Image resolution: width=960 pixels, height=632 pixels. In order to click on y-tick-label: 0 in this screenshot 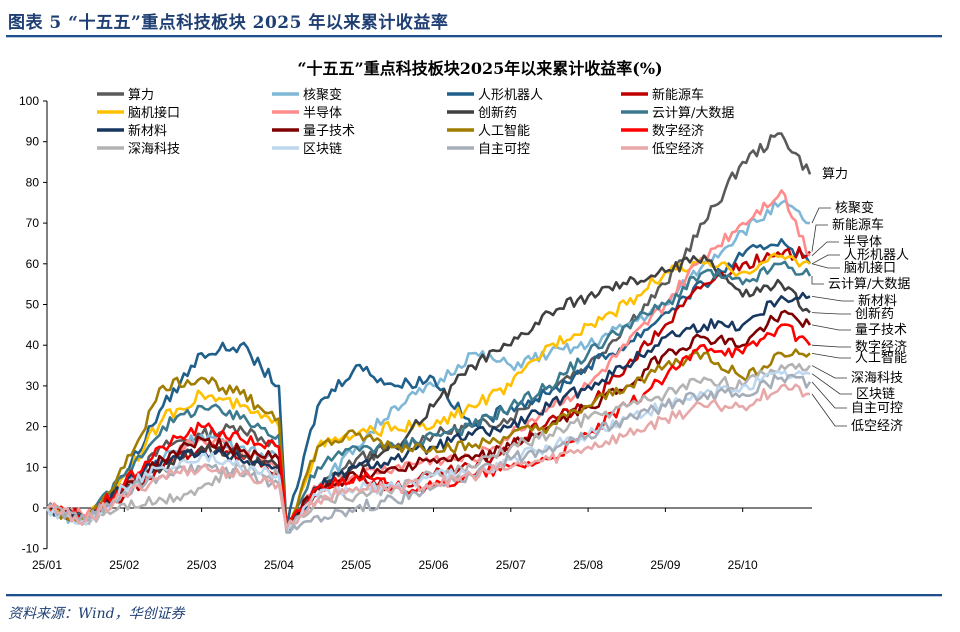, I will do `click(35, 508)`.